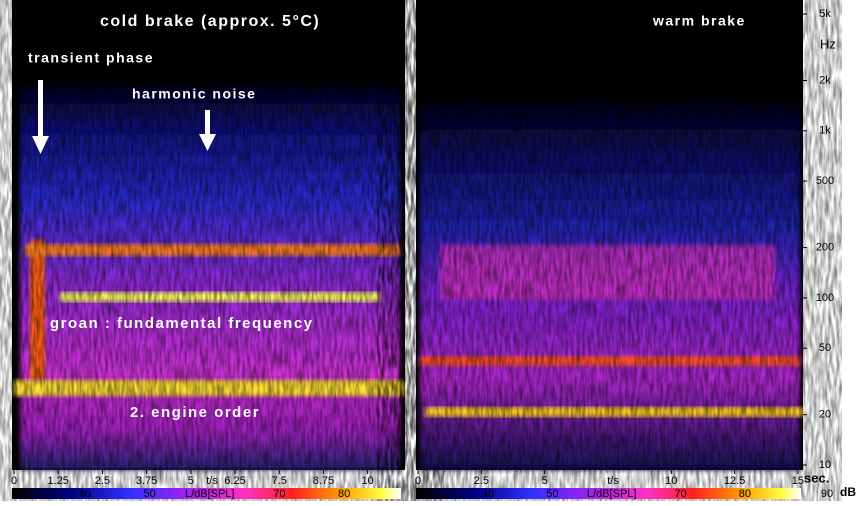 The image size is (862, 506). What do you see at coordinates (816, 477) in the screenshot?
I see `x-unit: sec.` at bounding box center [816, 477].